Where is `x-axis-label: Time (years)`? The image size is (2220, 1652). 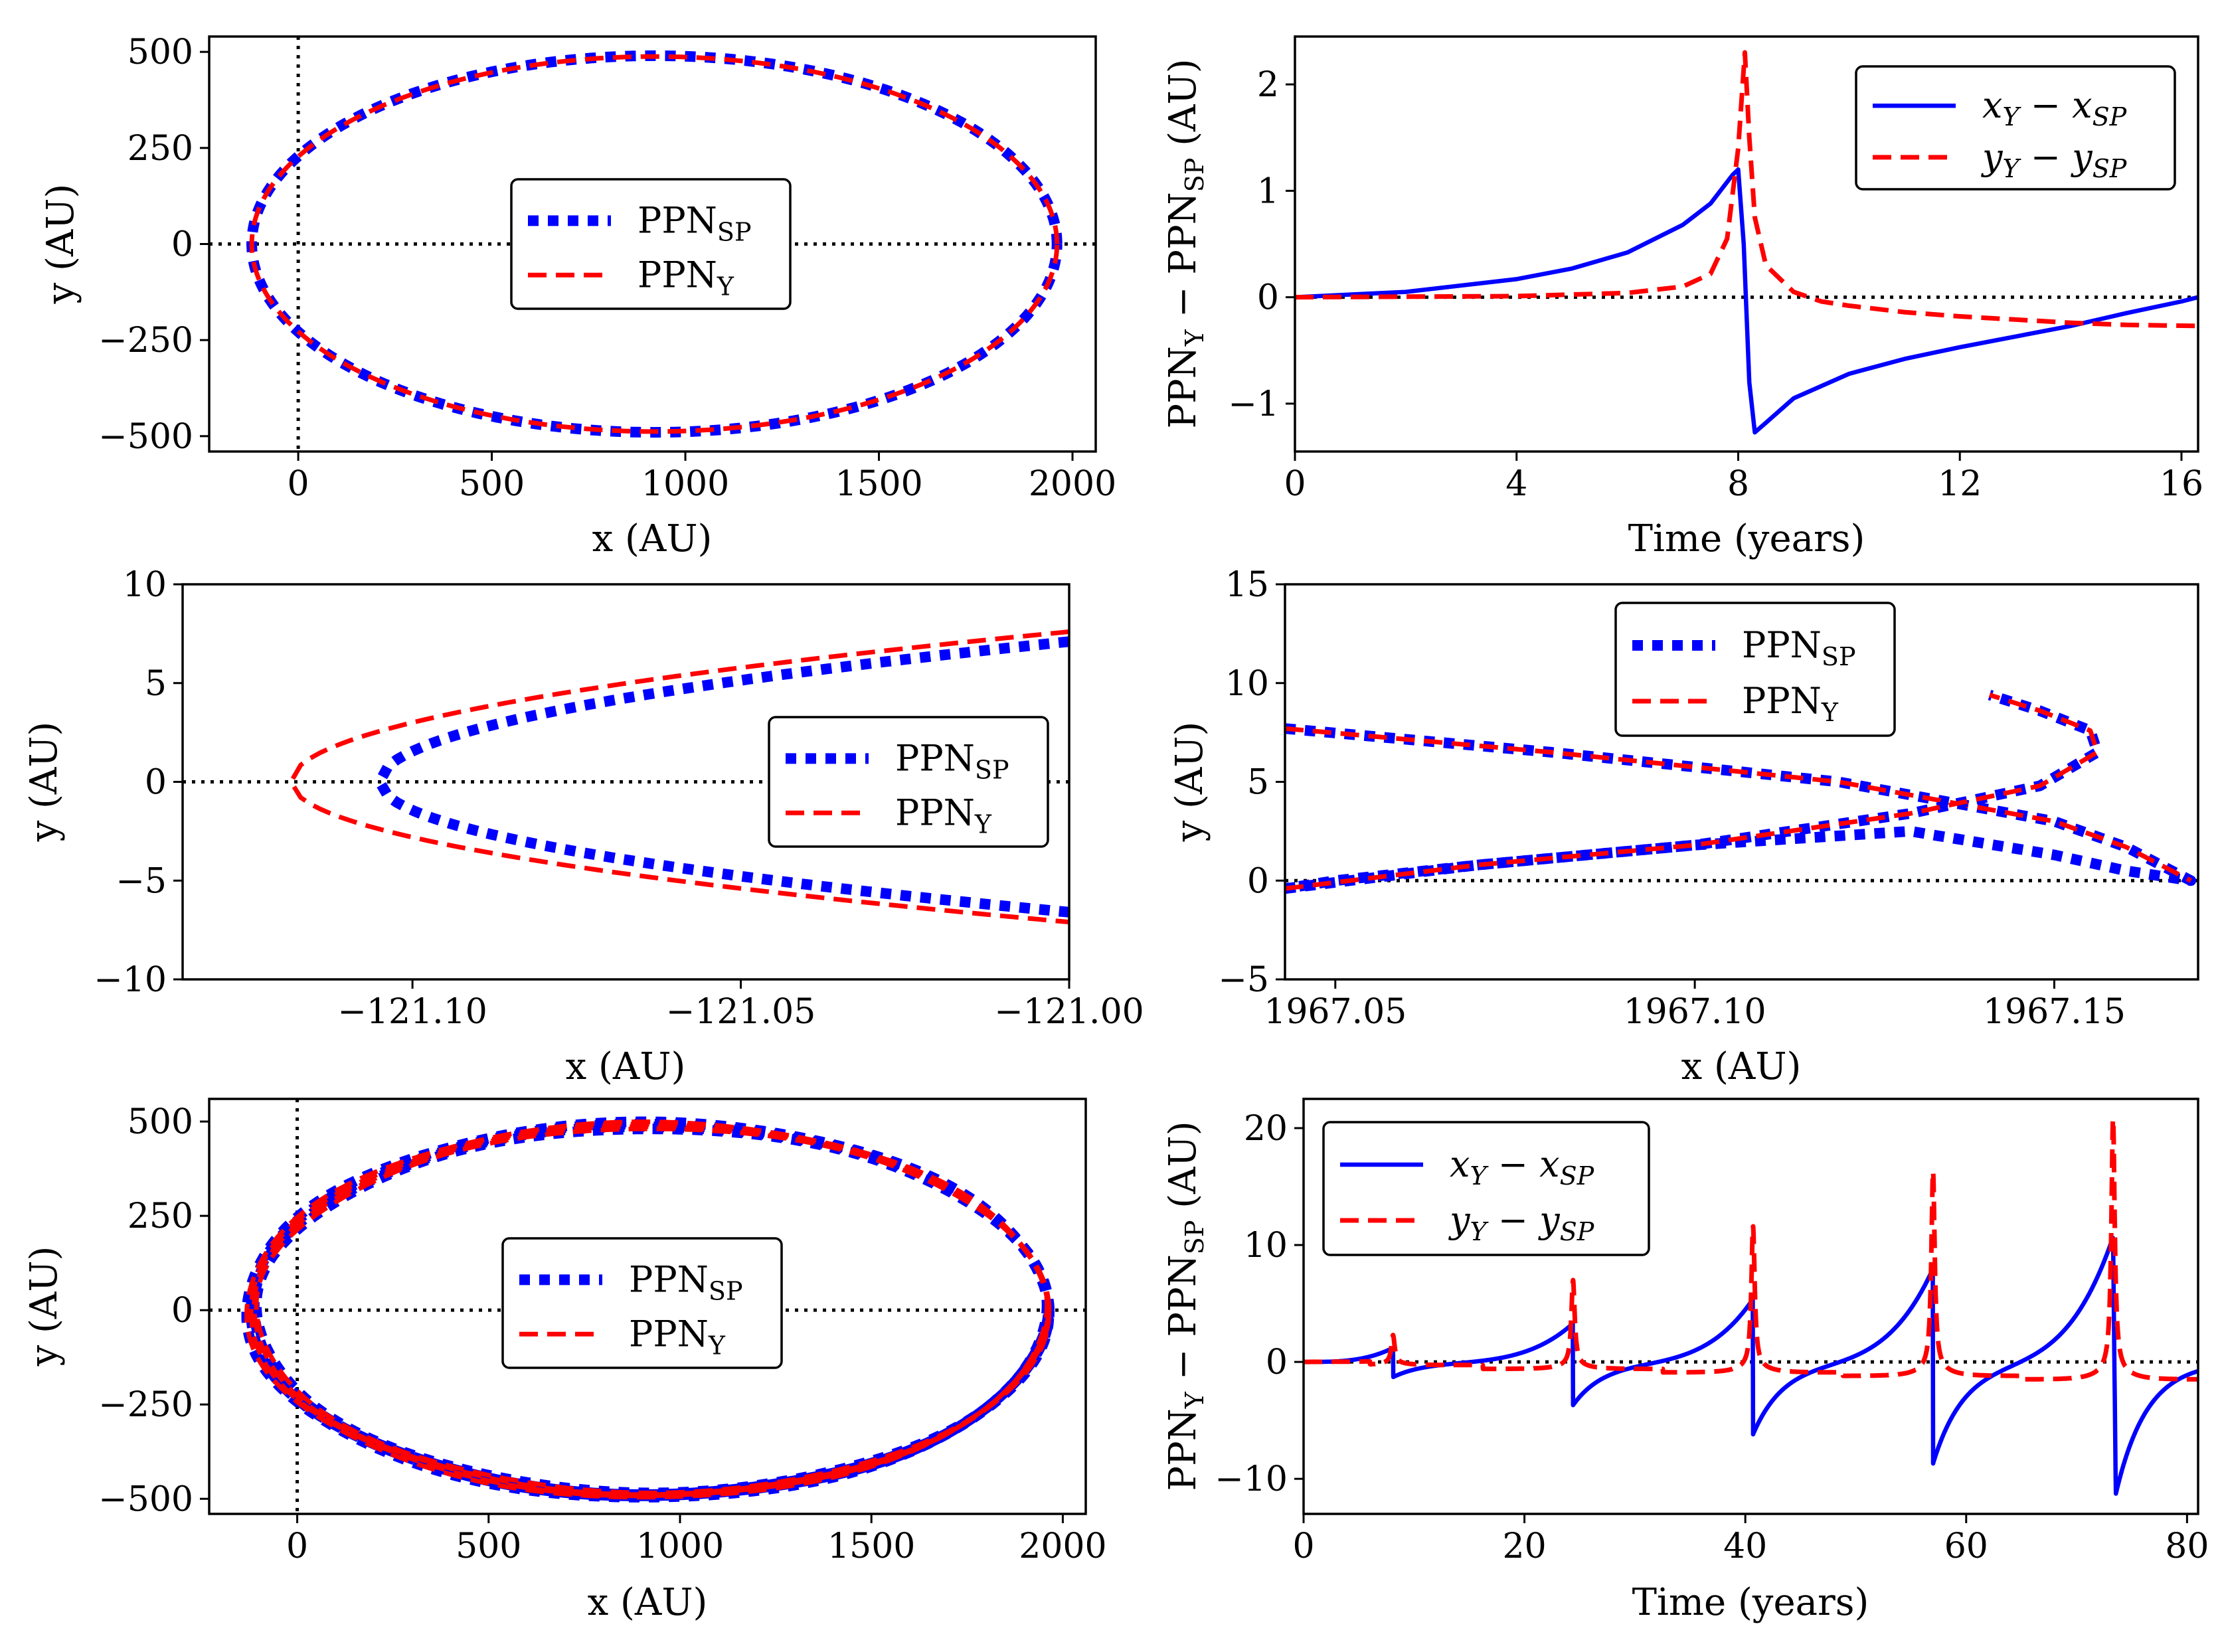 x-axis-label: Time (years) is located at coordinates (1750, 1602).